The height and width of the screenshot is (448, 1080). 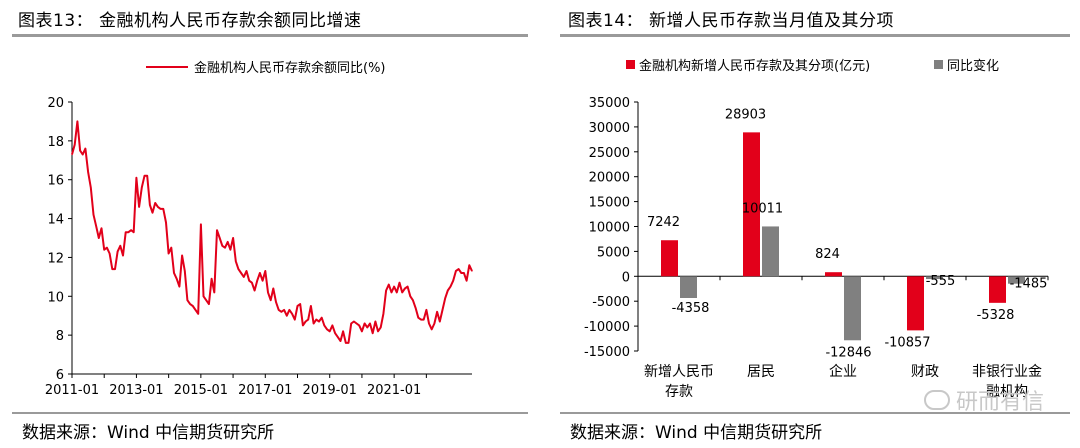 What do you see at coordinates (330, 390) in the screenshot?
I see `x-tick-label: 2019-01` at bounding box center [330, 390].